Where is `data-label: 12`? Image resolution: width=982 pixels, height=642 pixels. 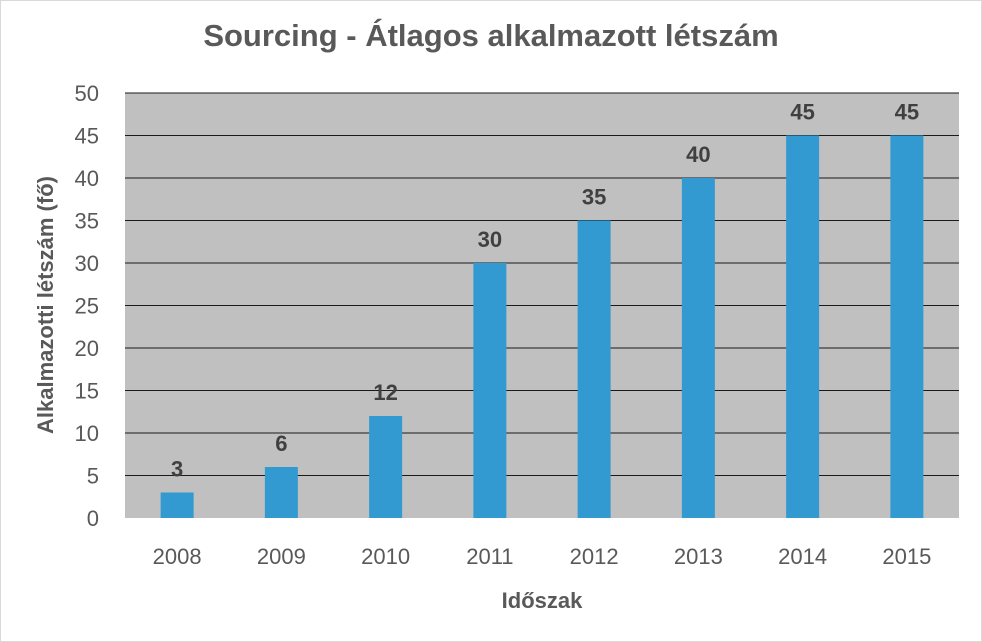 data-label: 12 is located at coordinates (385, 392).